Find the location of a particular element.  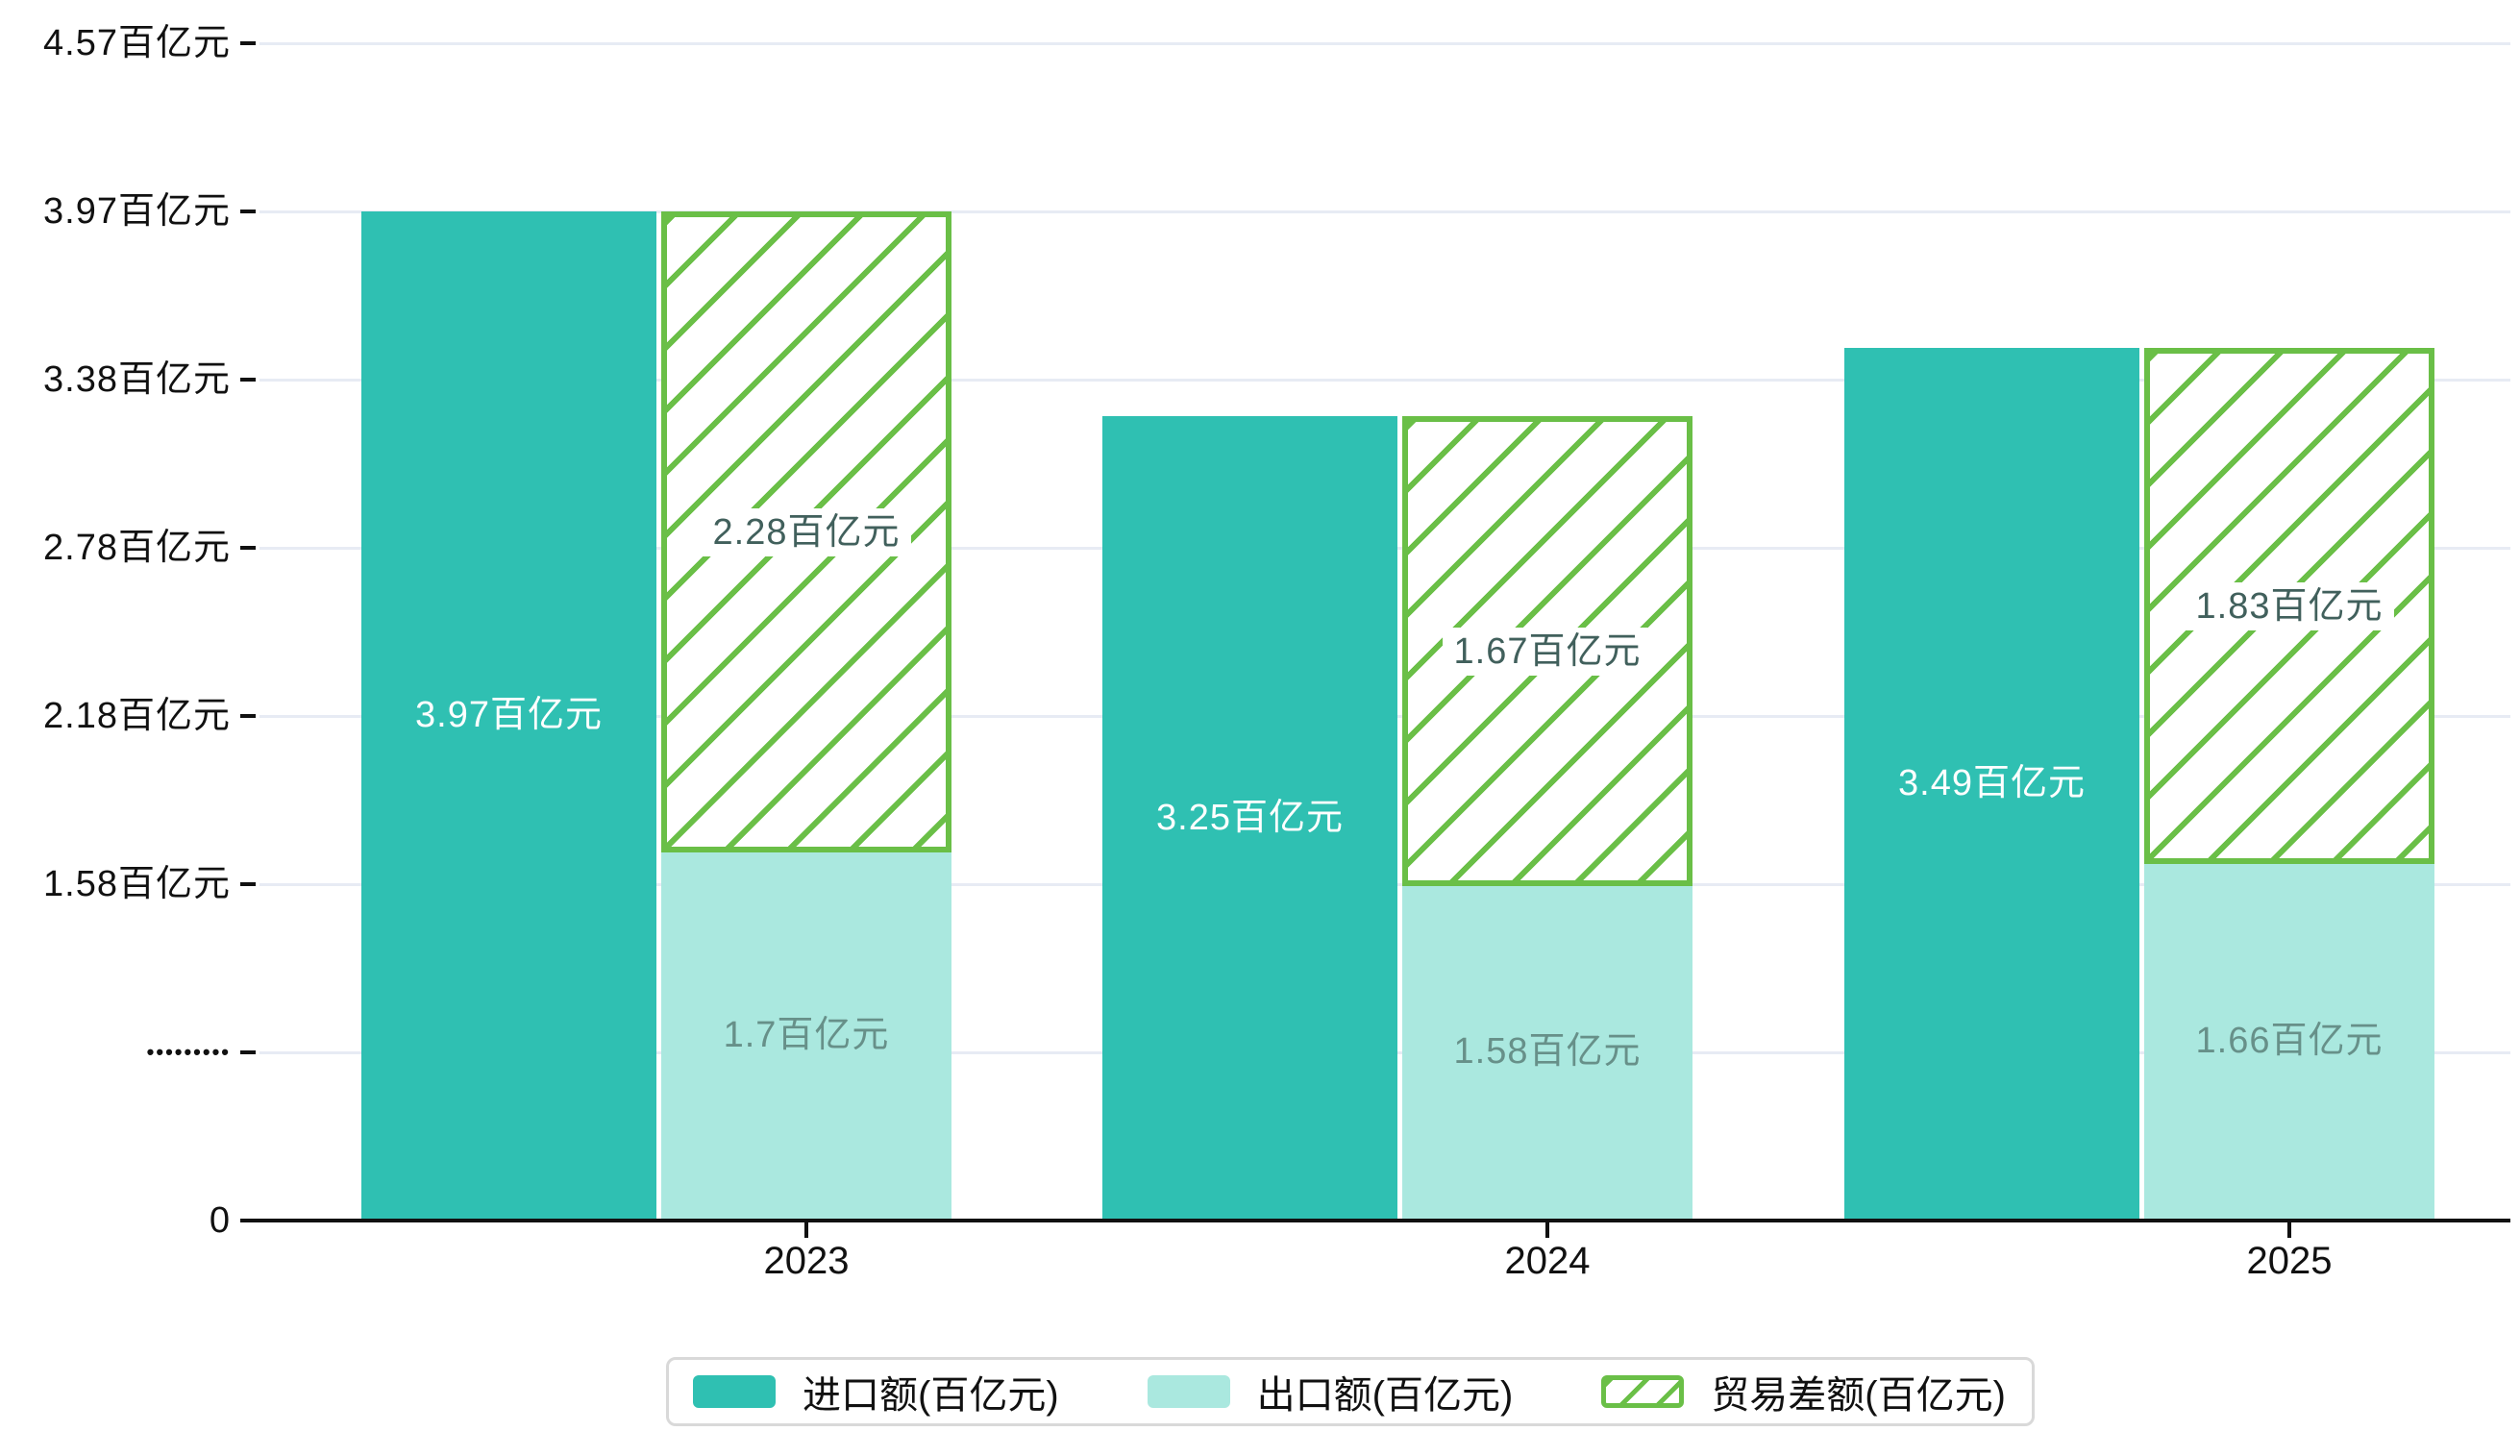

trade-balance-bar-label: 2.28百亿元 is located at coordinates (807, 531).